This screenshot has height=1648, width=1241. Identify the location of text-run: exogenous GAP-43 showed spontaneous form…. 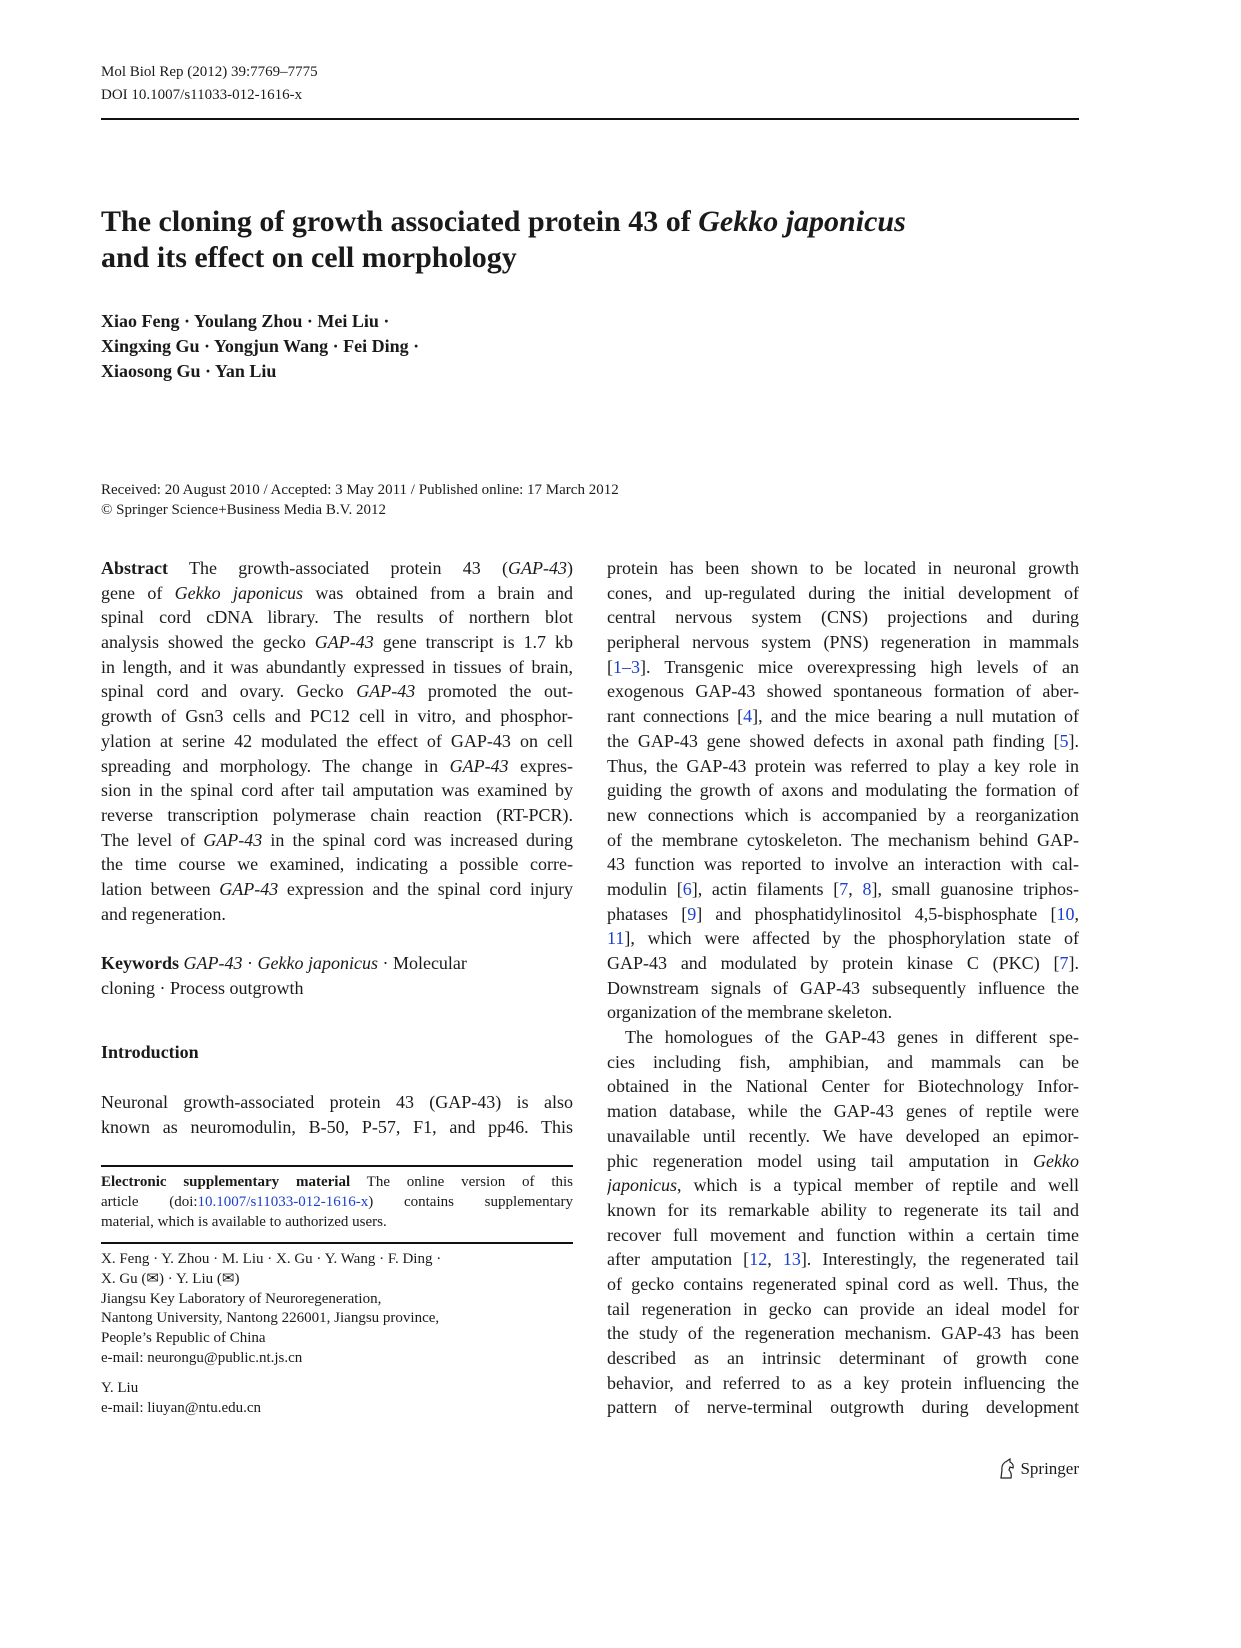
(843, 691).